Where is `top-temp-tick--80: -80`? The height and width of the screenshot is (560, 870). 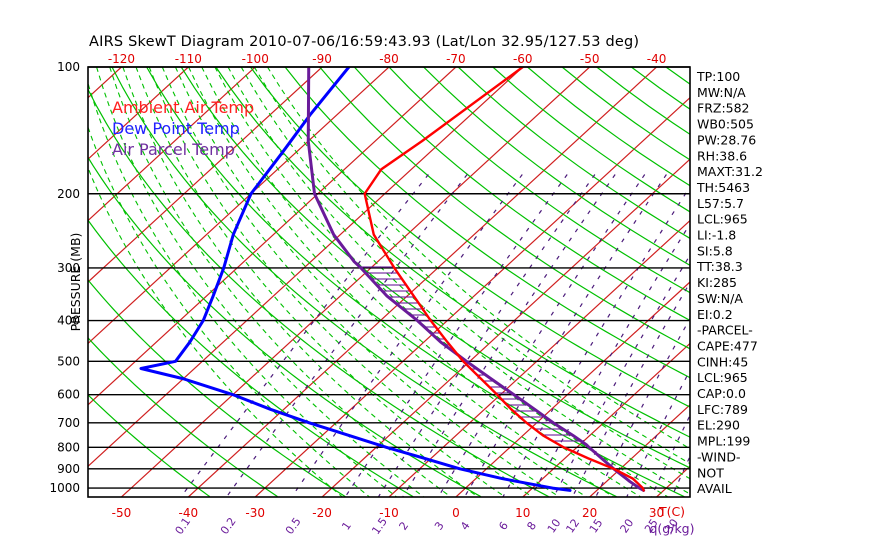
top-temp-tick--80: -80 is located at coordinates (389, 59).